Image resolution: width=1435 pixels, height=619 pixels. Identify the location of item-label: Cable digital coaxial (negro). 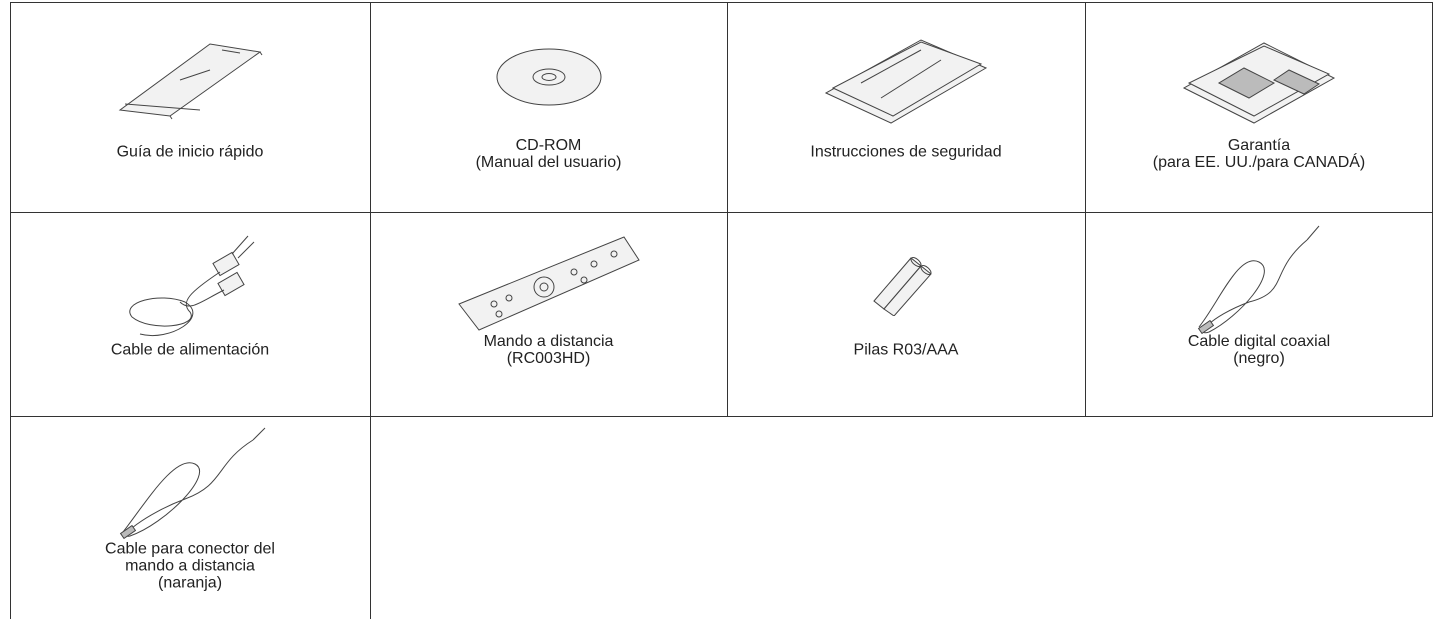
(1259, 350).